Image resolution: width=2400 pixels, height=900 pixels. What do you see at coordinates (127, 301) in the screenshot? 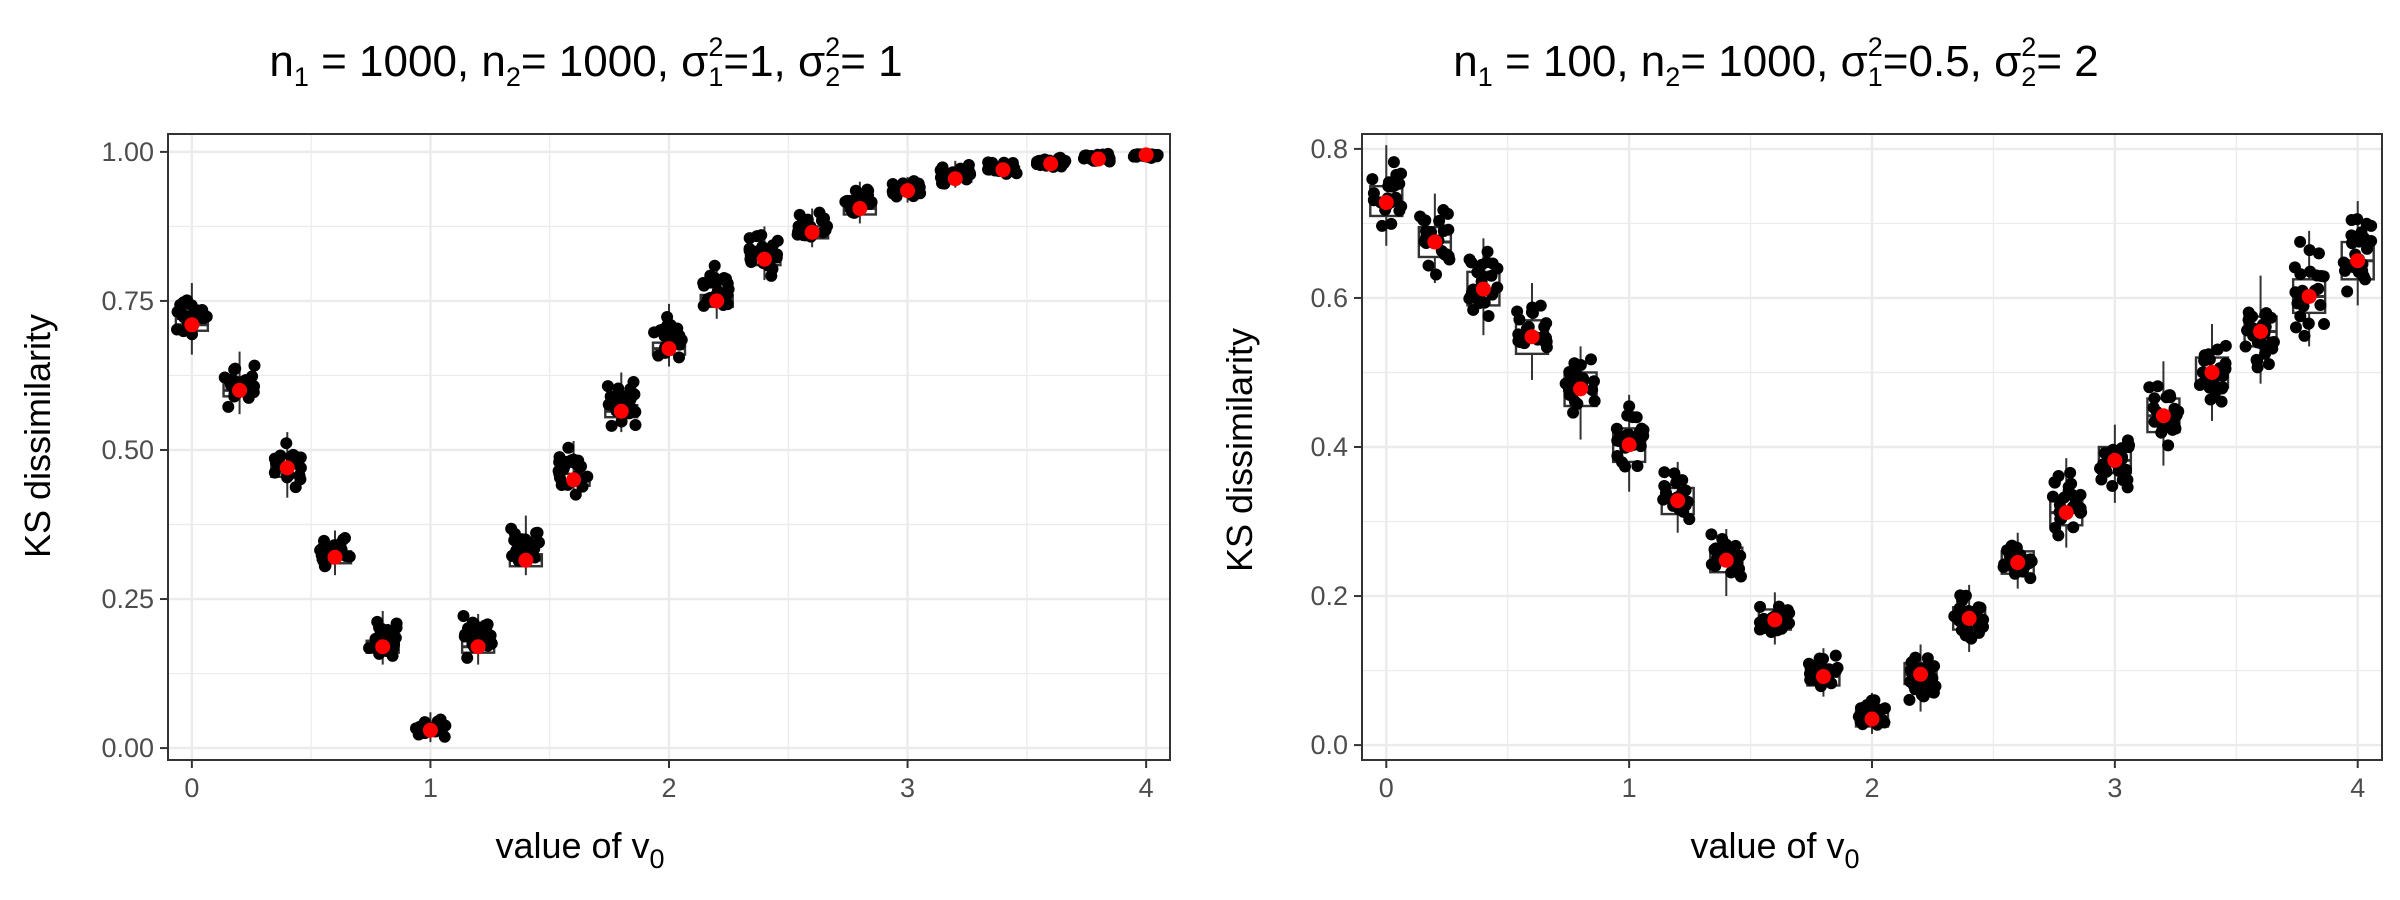
I see `left-y-tick-label: 0.75` at bounding box center [127, 301].